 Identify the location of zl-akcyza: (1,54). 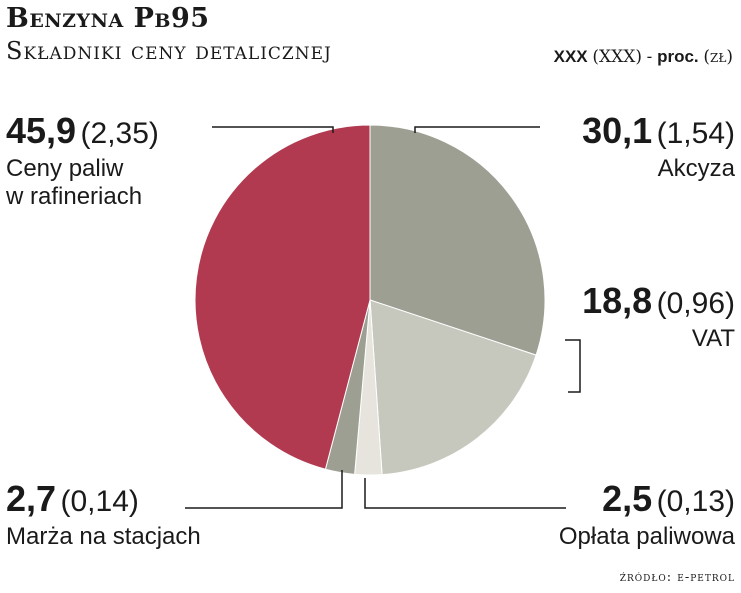
(695, 133).